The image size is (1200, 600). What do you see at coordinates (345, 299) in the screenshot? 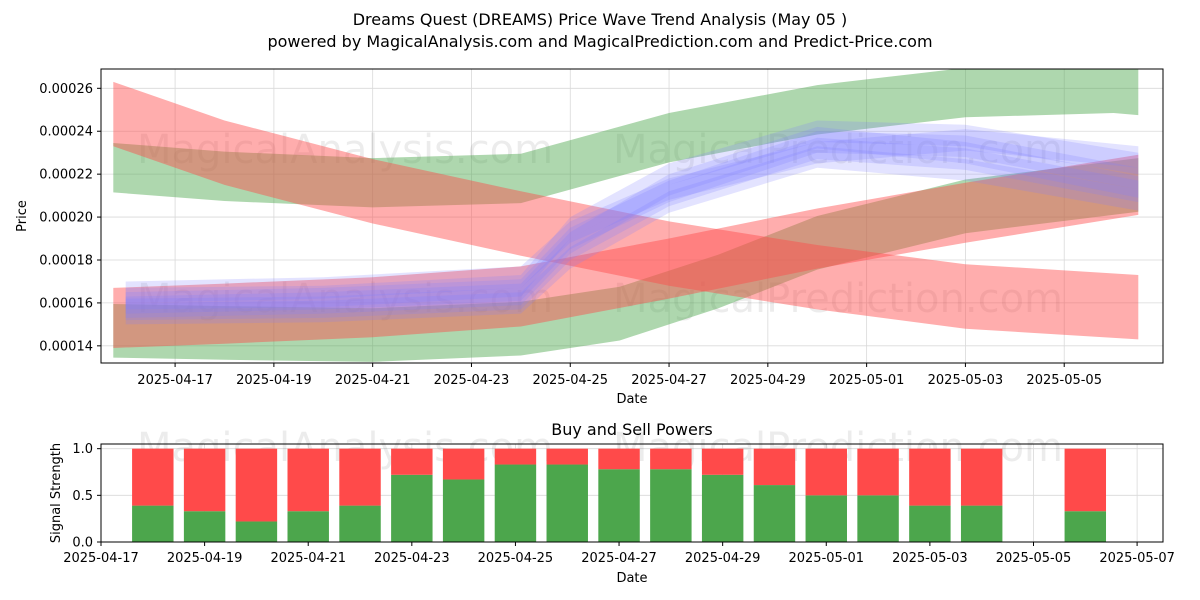
I see `watermark-analysis-2: MagicalAnalysis.com` at bounding box center [345, 299].